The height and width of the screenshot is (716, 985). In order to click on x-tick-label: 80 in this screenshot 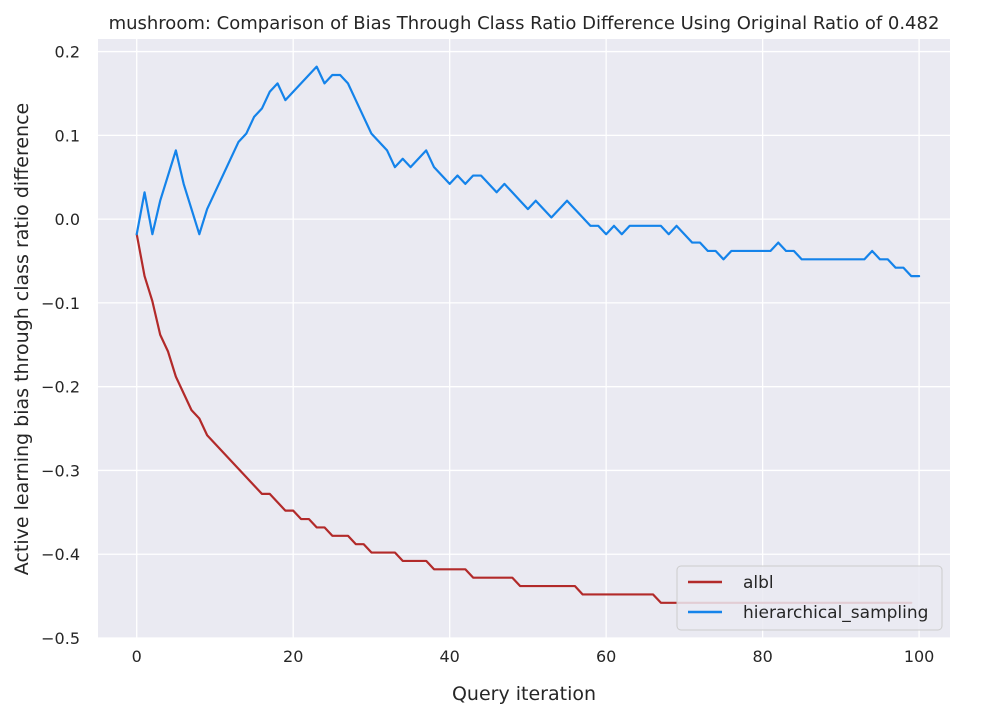, I will do `click(762, 656)`.